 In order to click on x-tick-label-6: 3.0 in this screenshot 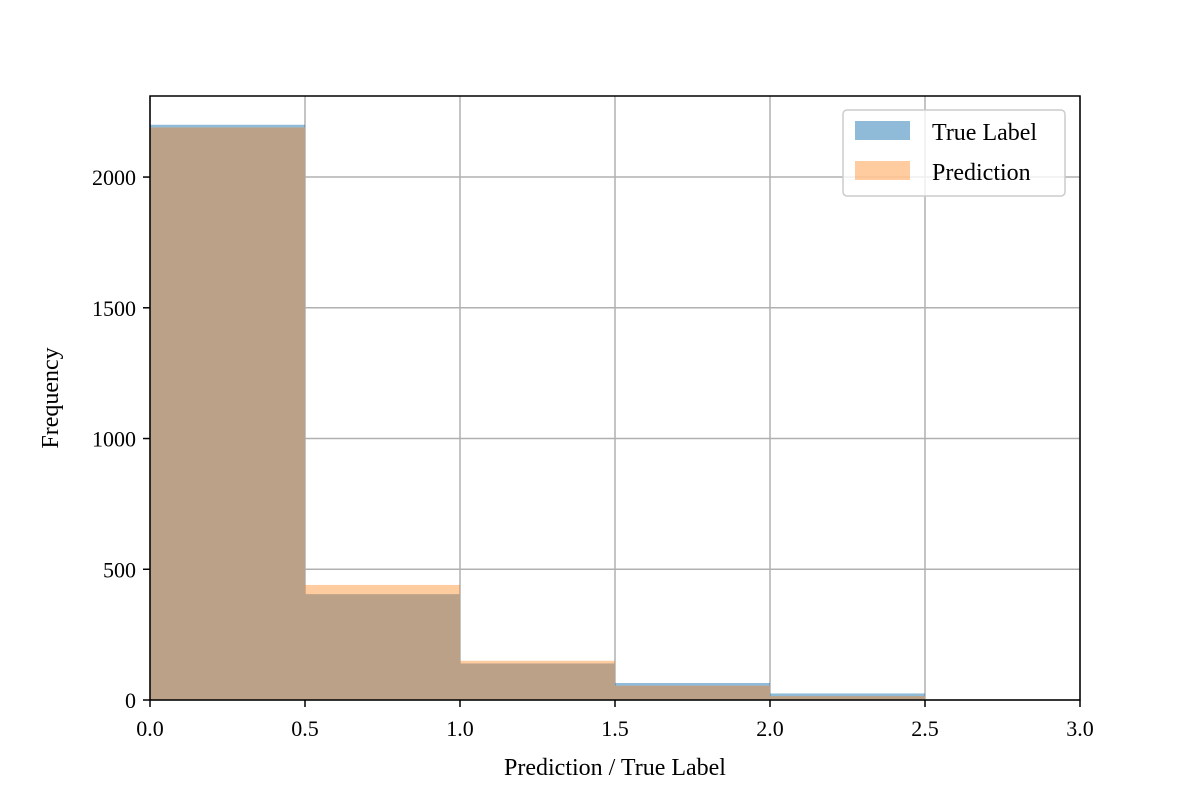, I will do `click(1080, 728)`.